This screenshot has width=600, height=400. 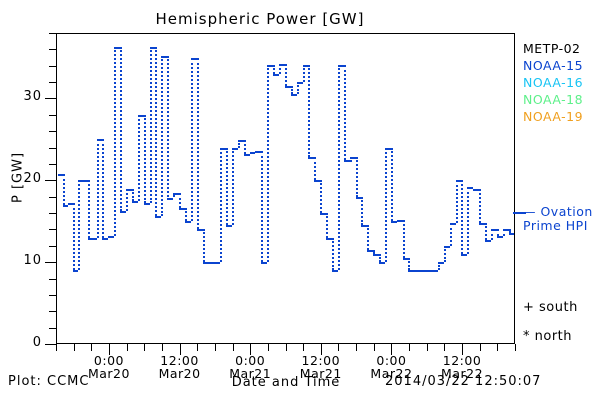 I want to click on y-axis-tick-label: 0, so click(x=37, y=342).